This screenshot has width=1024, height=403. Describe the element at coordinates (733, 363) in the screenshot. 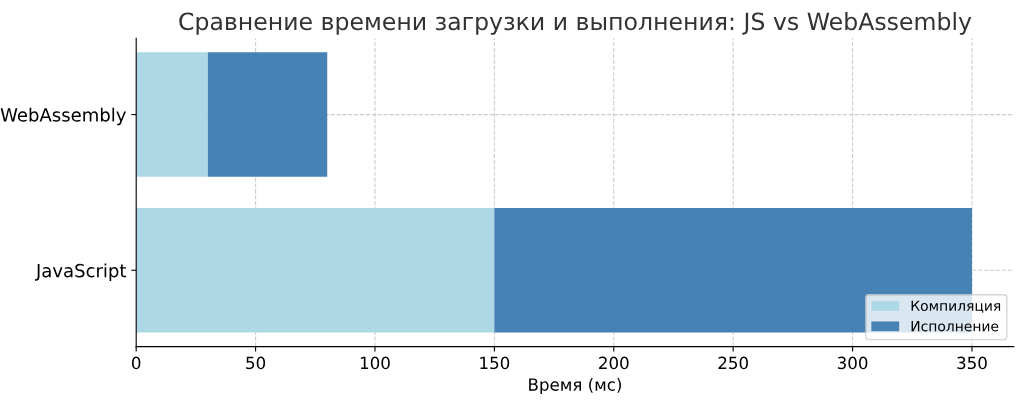

I see `x-tick-label: 250` at that location.